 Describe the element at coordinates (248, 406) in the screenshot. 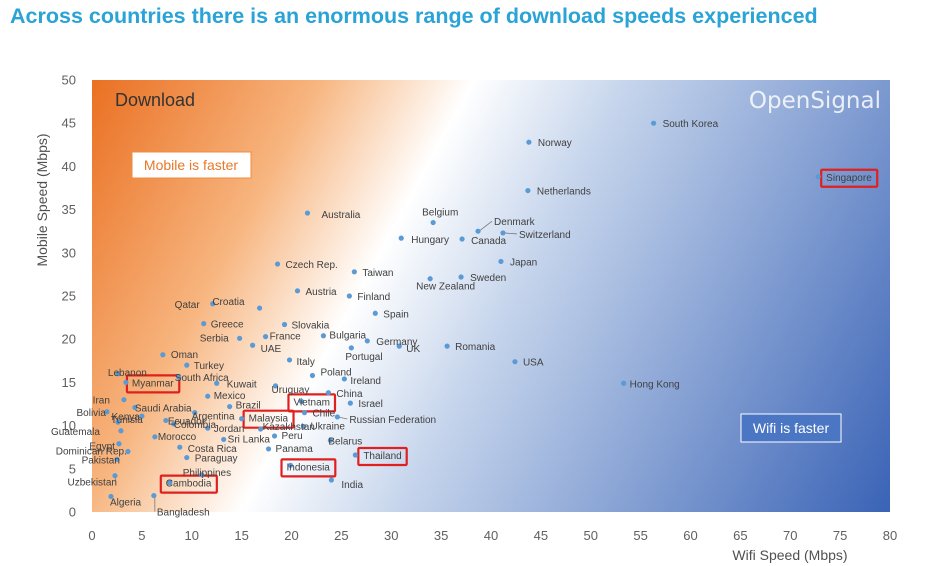

I see `country-label: Brazil` at that location.